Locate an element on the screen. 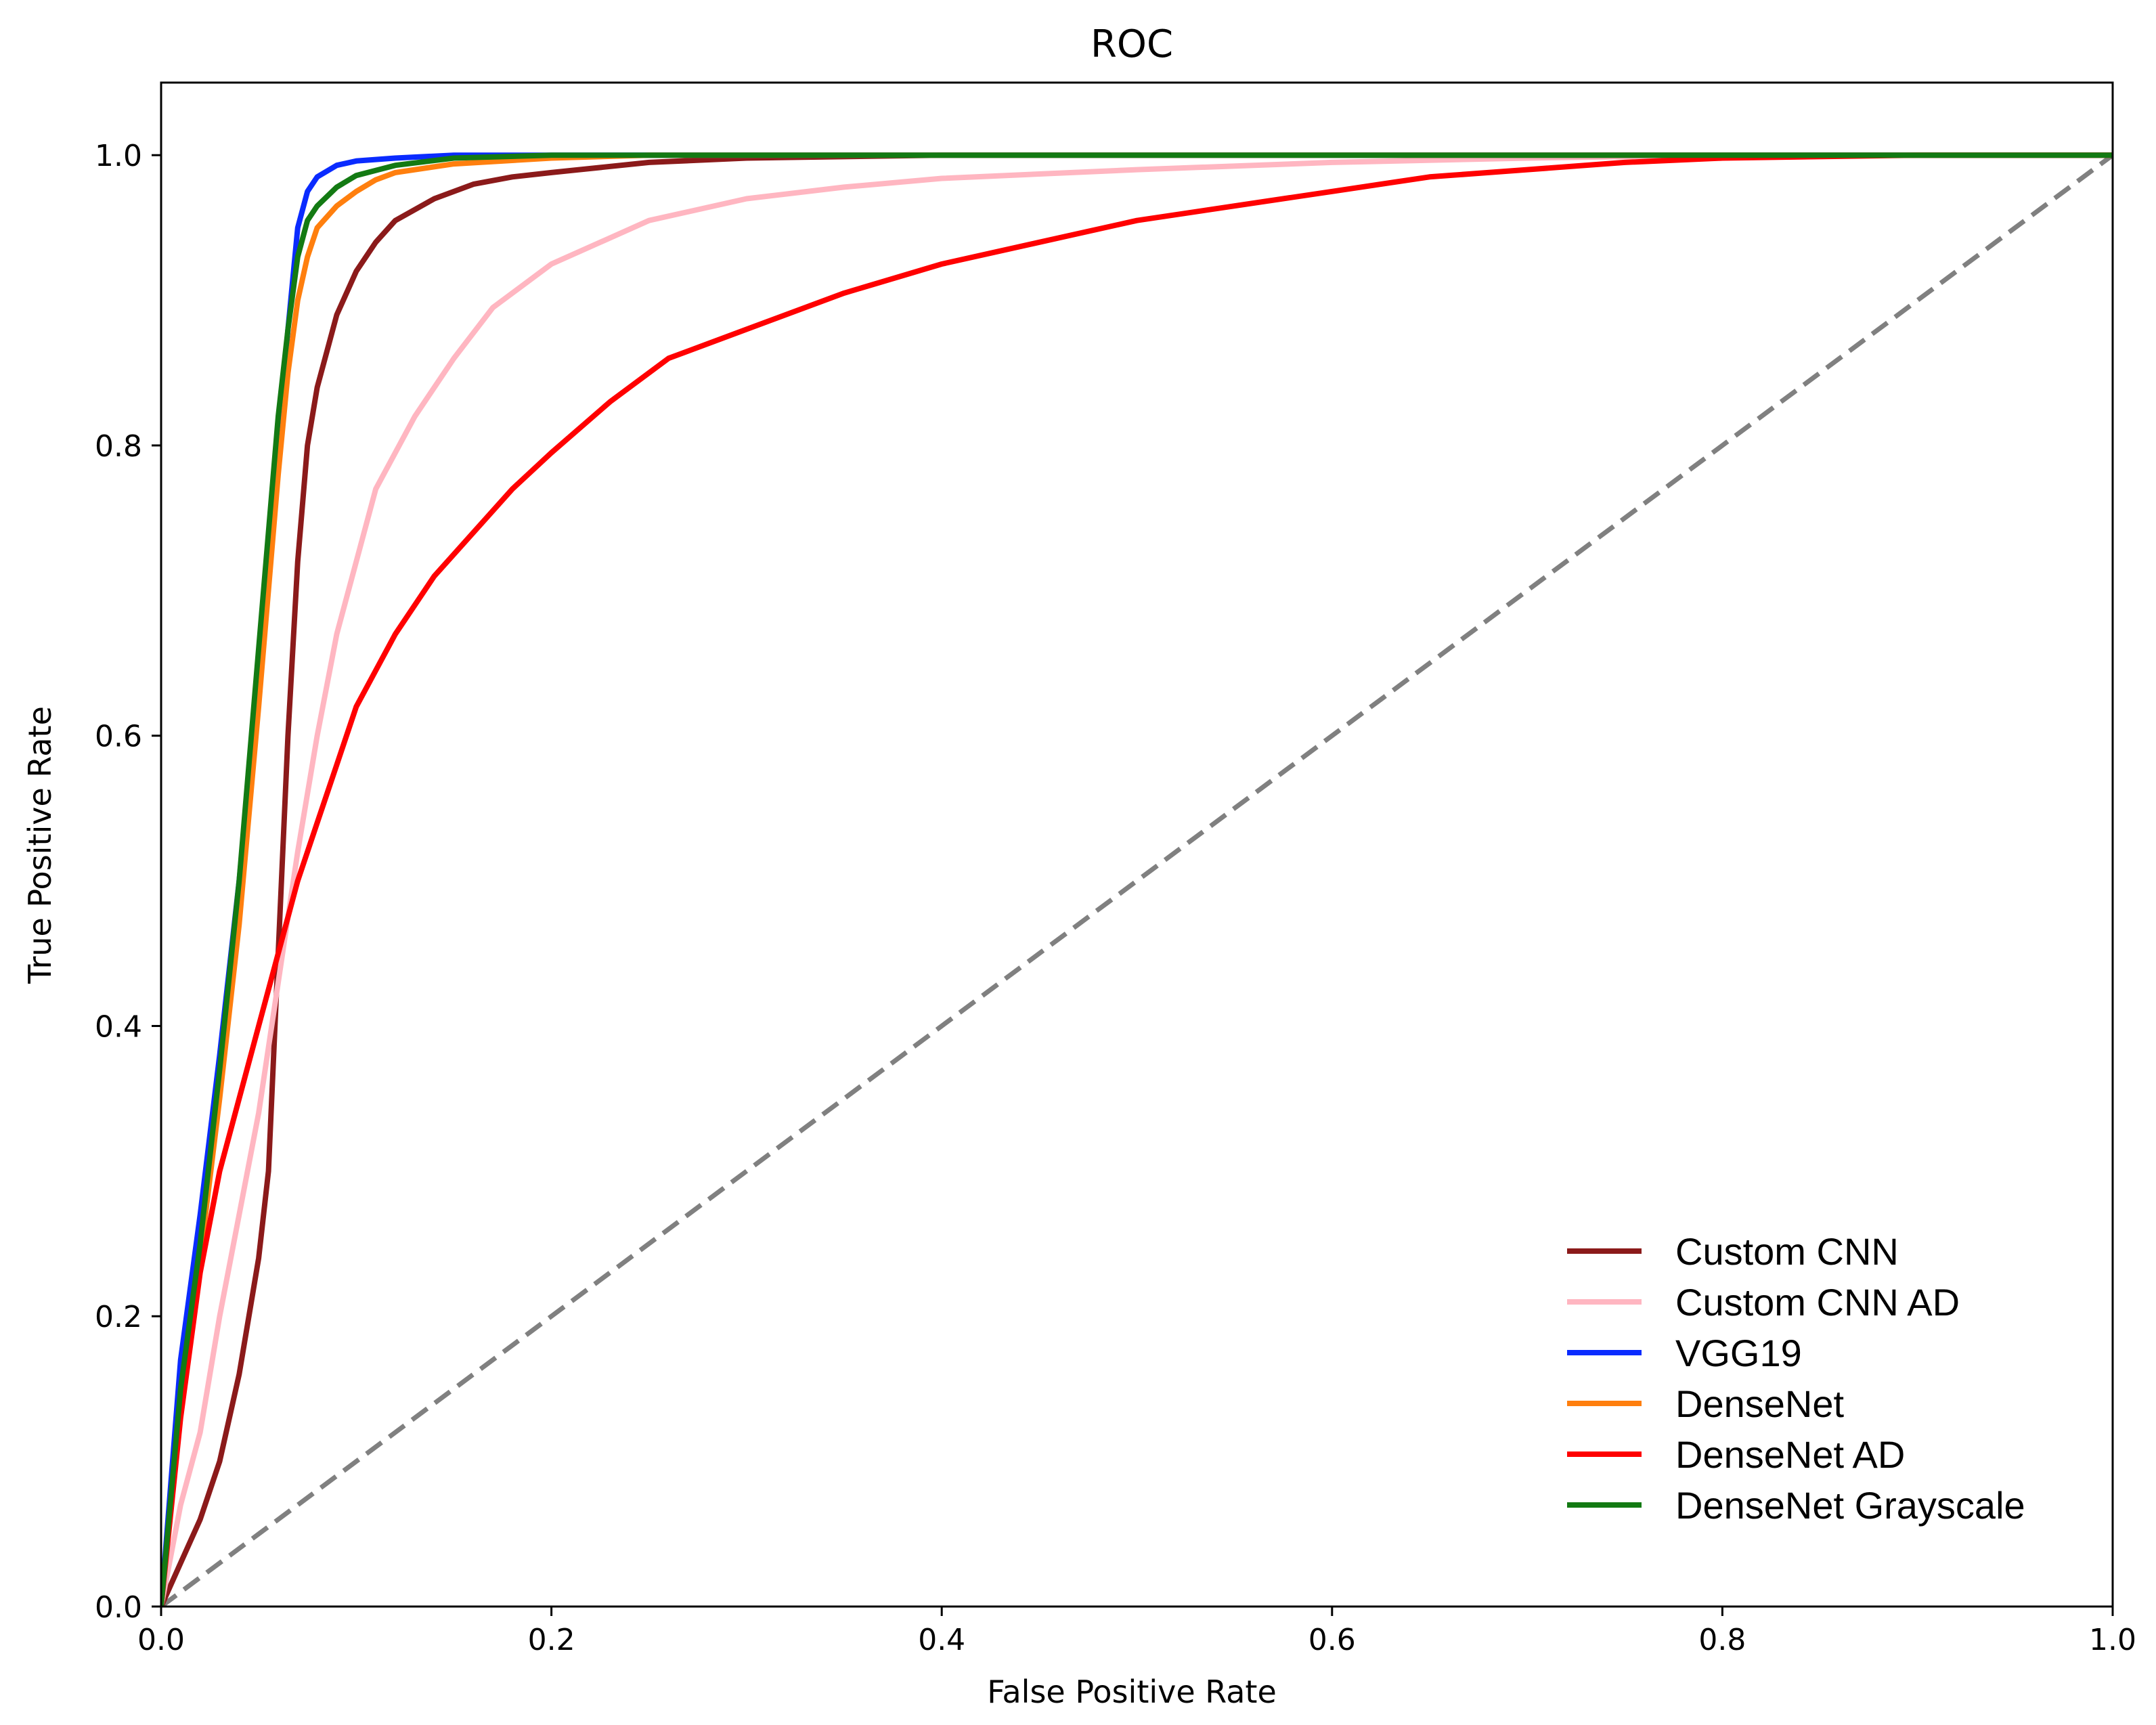  x-tick-label: 0.2 is located at coordinates (551, 1640).